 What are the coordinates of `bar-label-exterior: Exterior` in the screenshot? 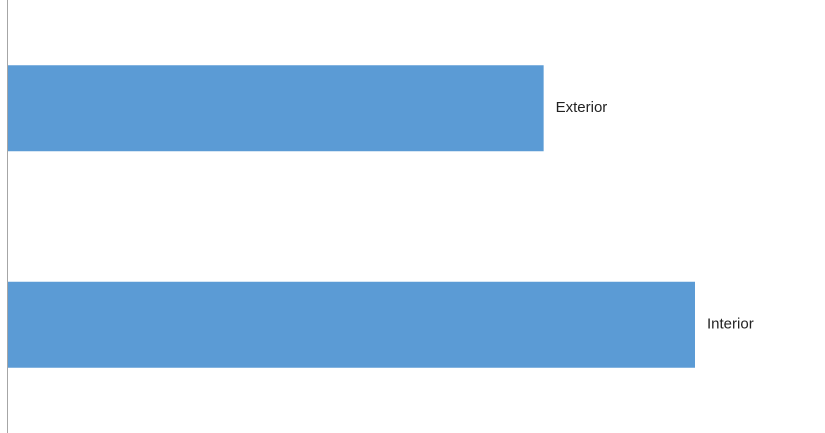 It's located at (582, 107).